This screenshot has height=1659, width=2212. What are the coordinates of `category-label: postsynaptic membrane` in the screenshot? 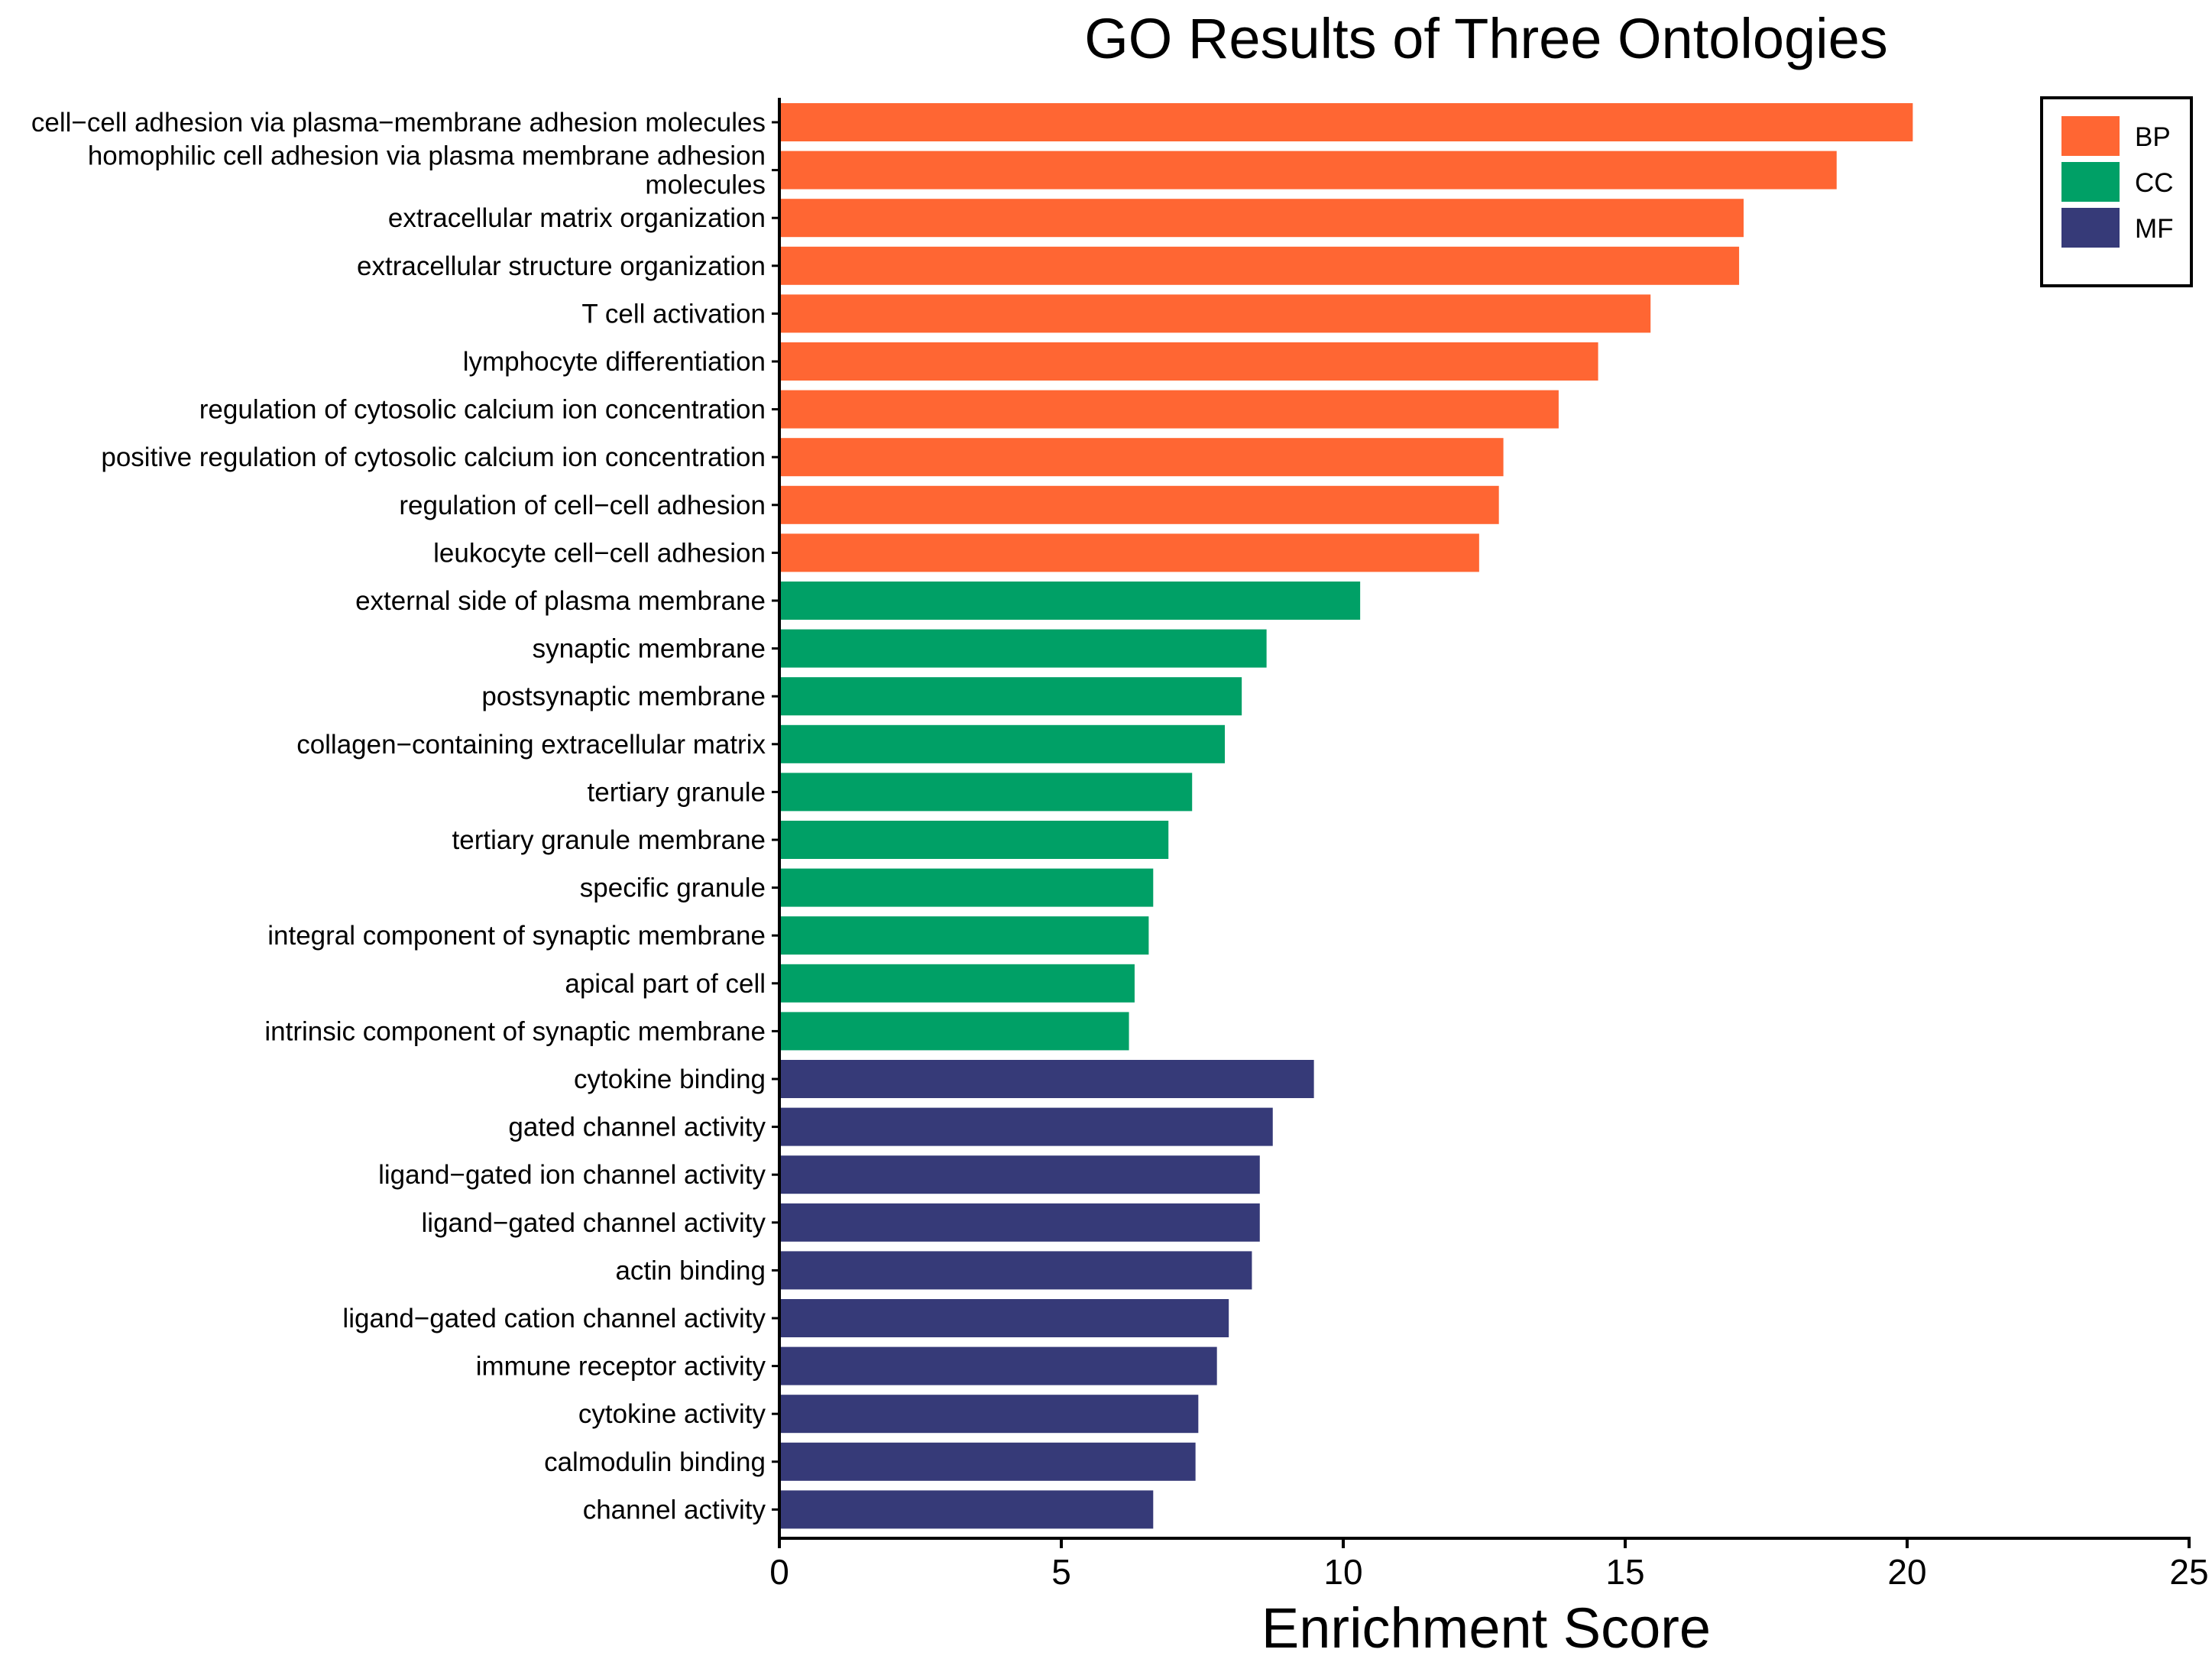 It's located at (623, 696).